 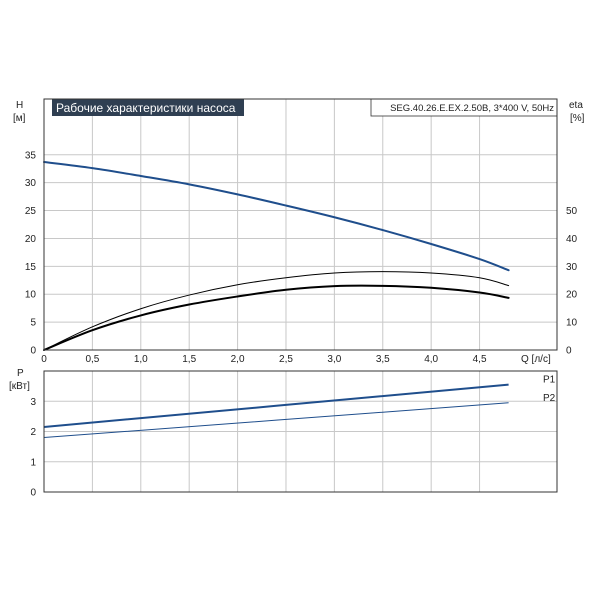 I want to click on power-tick-label: 3, so click(x=33, y=402).